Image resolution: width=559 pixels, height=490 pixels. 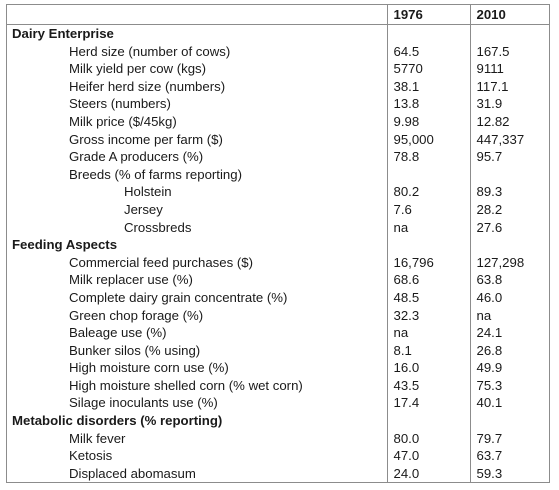 I want to click on value-2010: 95.7, so click(x=509, y=157).